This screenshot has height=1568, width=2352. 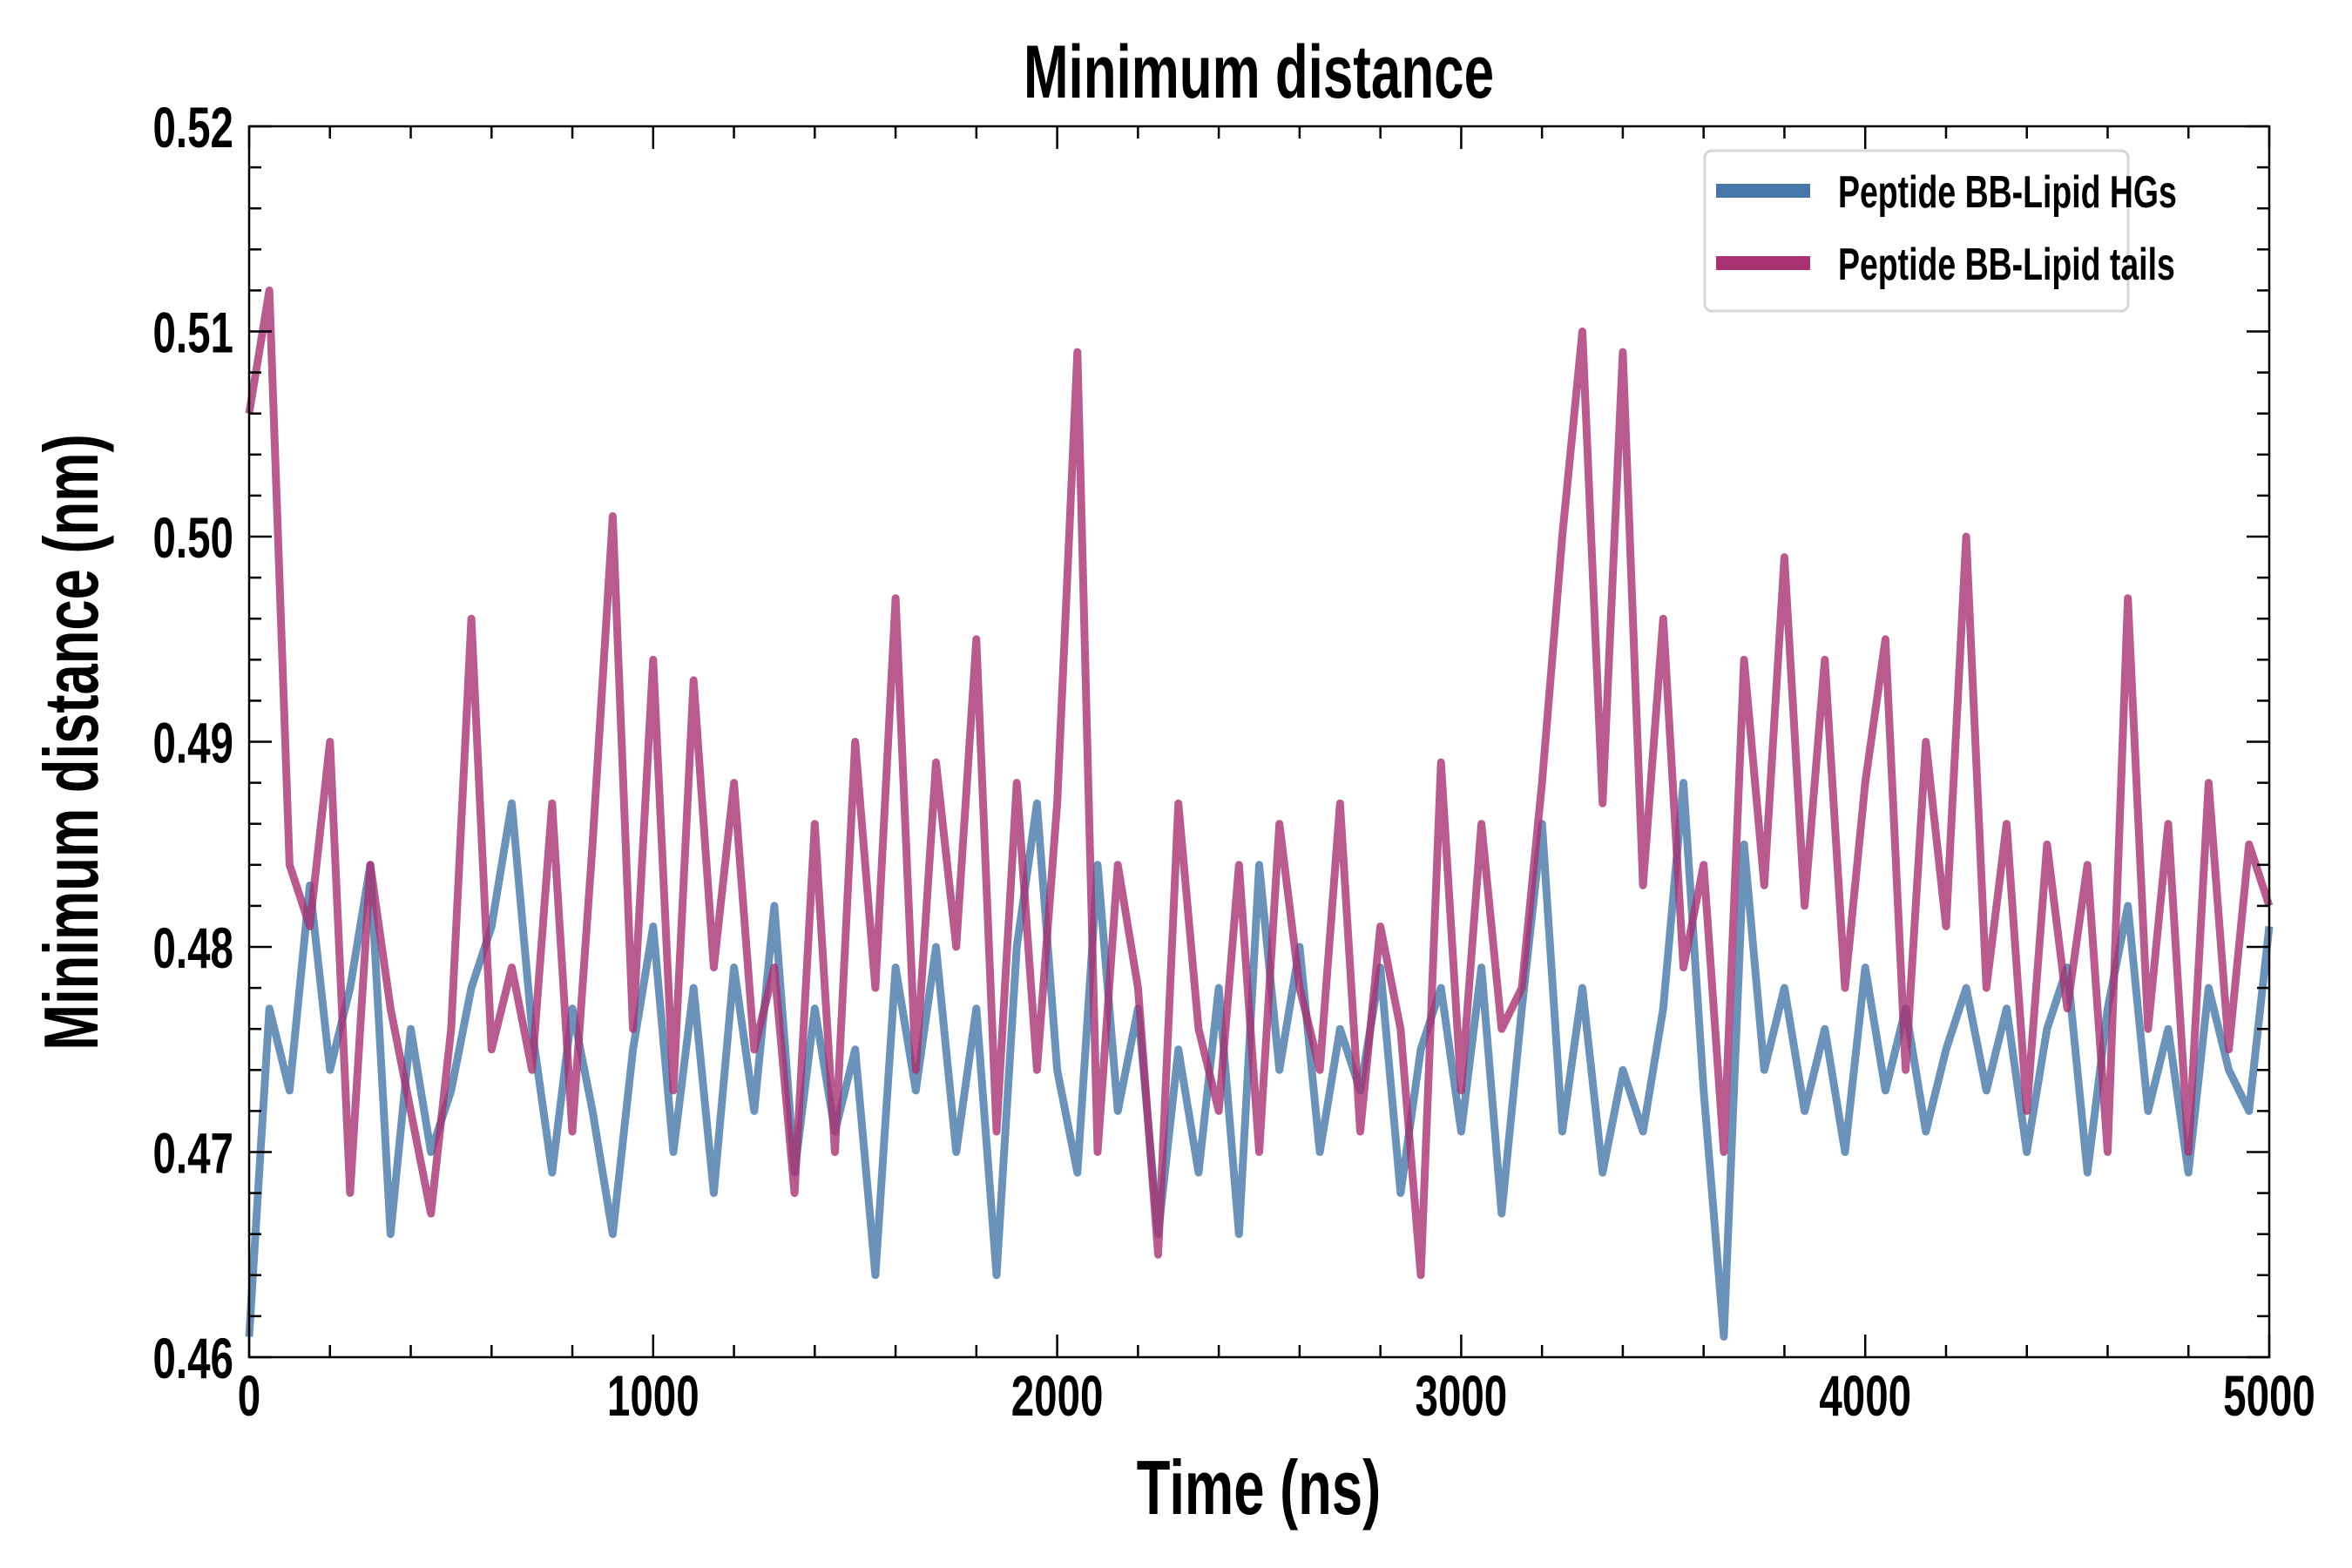 What do you see at coordinates (1259, 71) in the screenshot?
I see `chart-title: Minimum distance` at bounding box center [1259, 71].